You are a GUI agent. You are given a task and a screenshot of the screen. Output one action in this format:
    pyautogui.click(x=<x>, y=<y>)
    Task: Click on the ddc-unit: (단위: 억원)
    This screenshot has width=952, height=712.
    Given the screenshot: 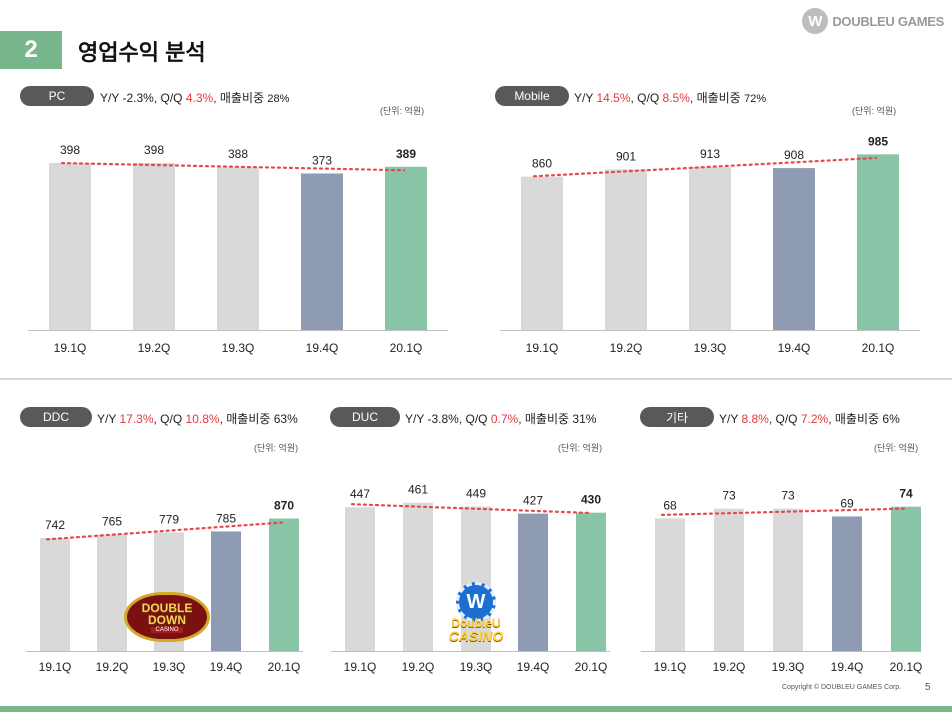 What is the action you would take?
    pyautogui.click(x=276, y=448)
    